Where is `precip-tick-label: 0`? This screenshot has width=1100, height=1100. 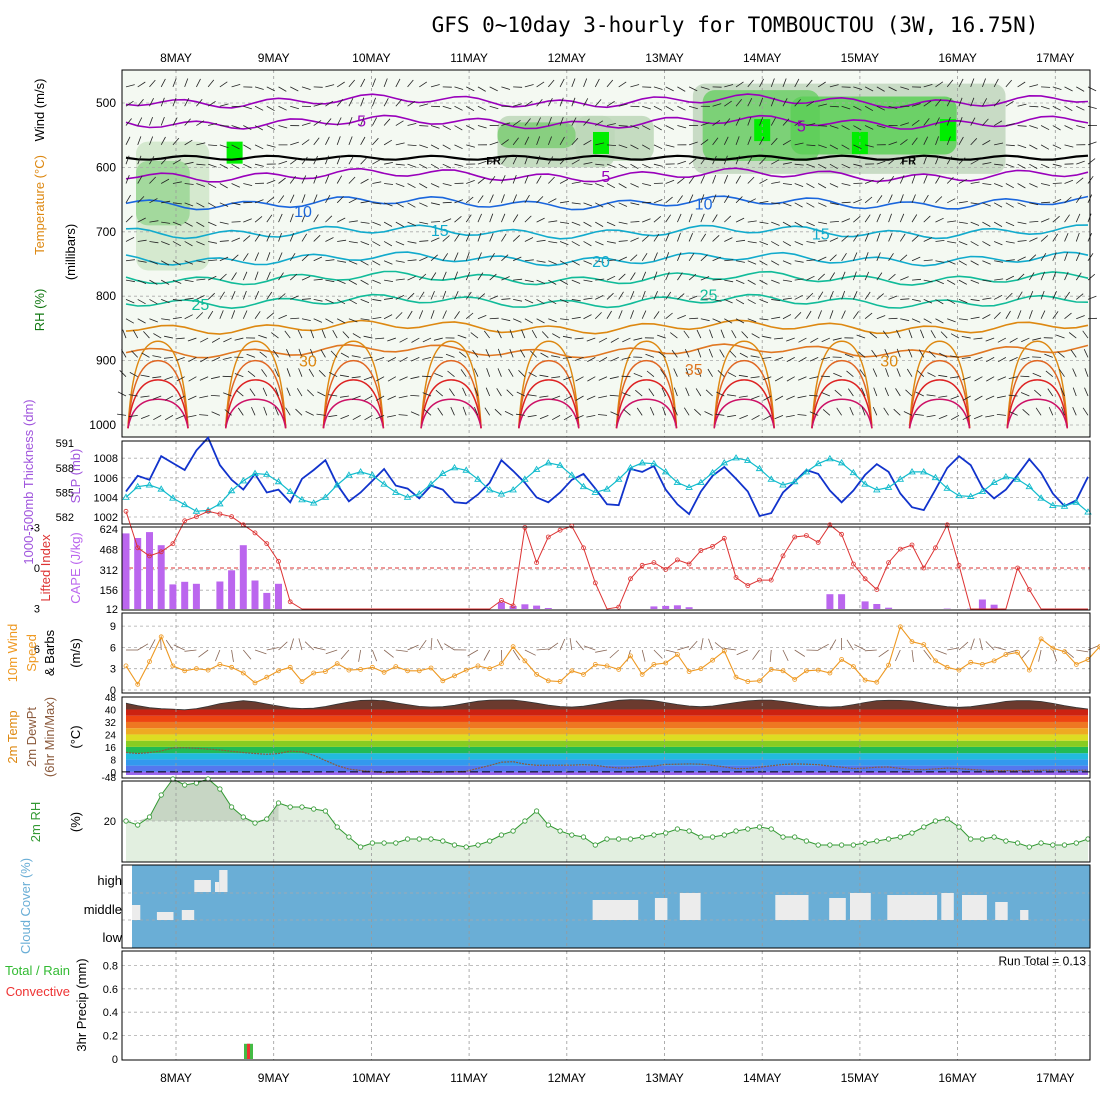 precip-tick-label: 0 is located at coordinates (115, 1060).